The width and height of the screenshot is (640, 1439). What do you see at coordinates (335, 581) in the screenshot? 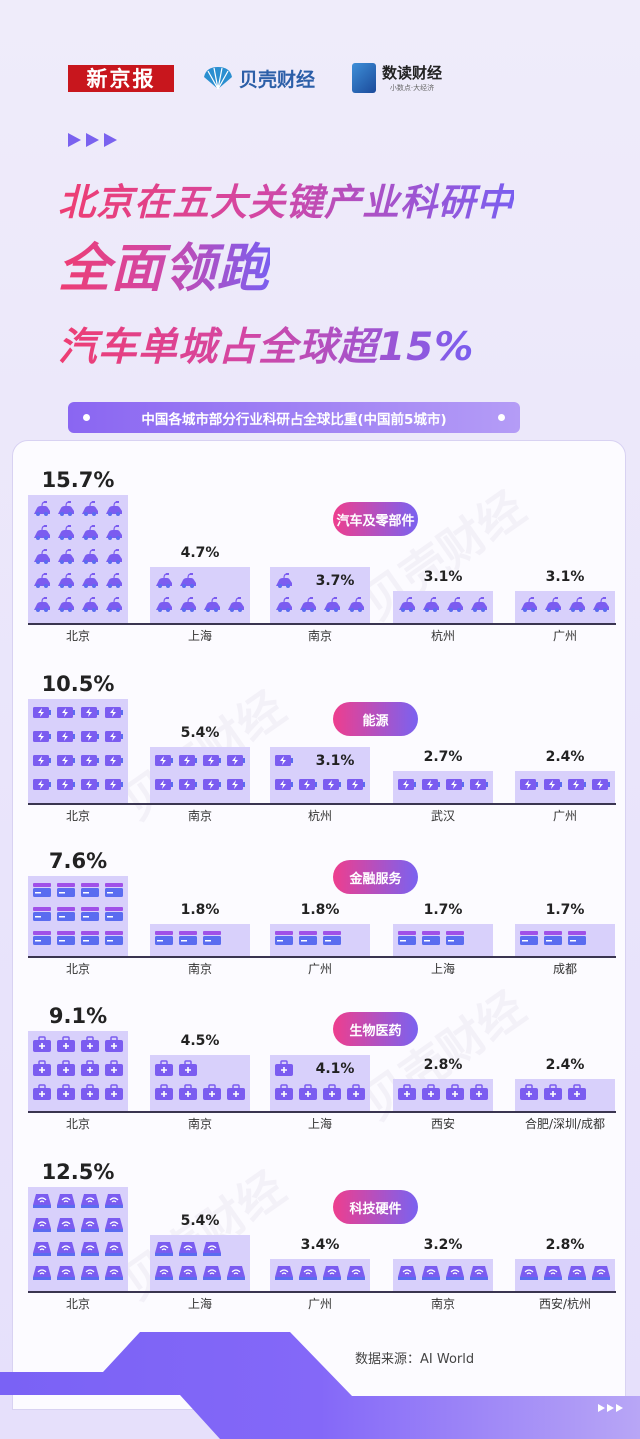
I see `value-label: 3.7%` at bounding box center [335, 581].